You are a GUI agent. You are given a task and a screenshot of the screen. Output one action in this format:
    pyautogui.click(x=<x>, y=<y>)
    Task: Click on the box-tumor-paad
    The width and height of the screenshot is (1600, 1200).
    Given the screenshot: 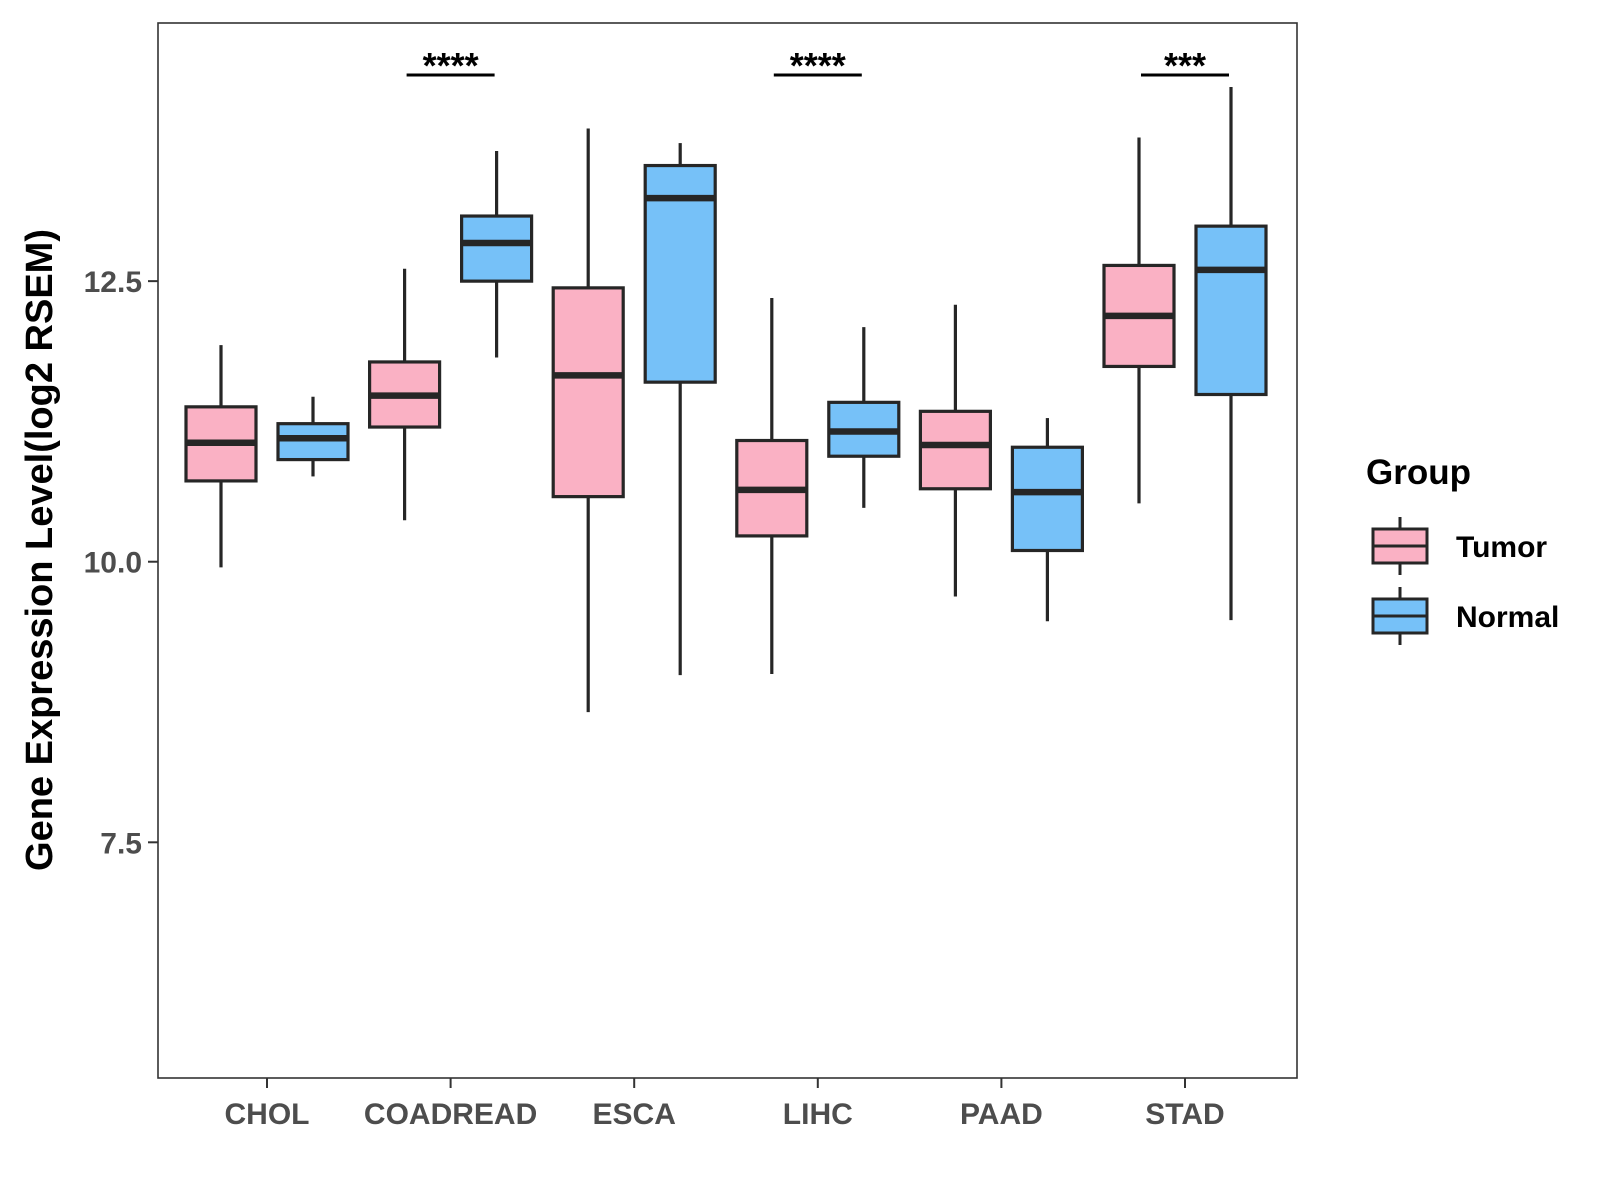 What is the action you would take?
    pyautogui.click(x=955, y=450)
    